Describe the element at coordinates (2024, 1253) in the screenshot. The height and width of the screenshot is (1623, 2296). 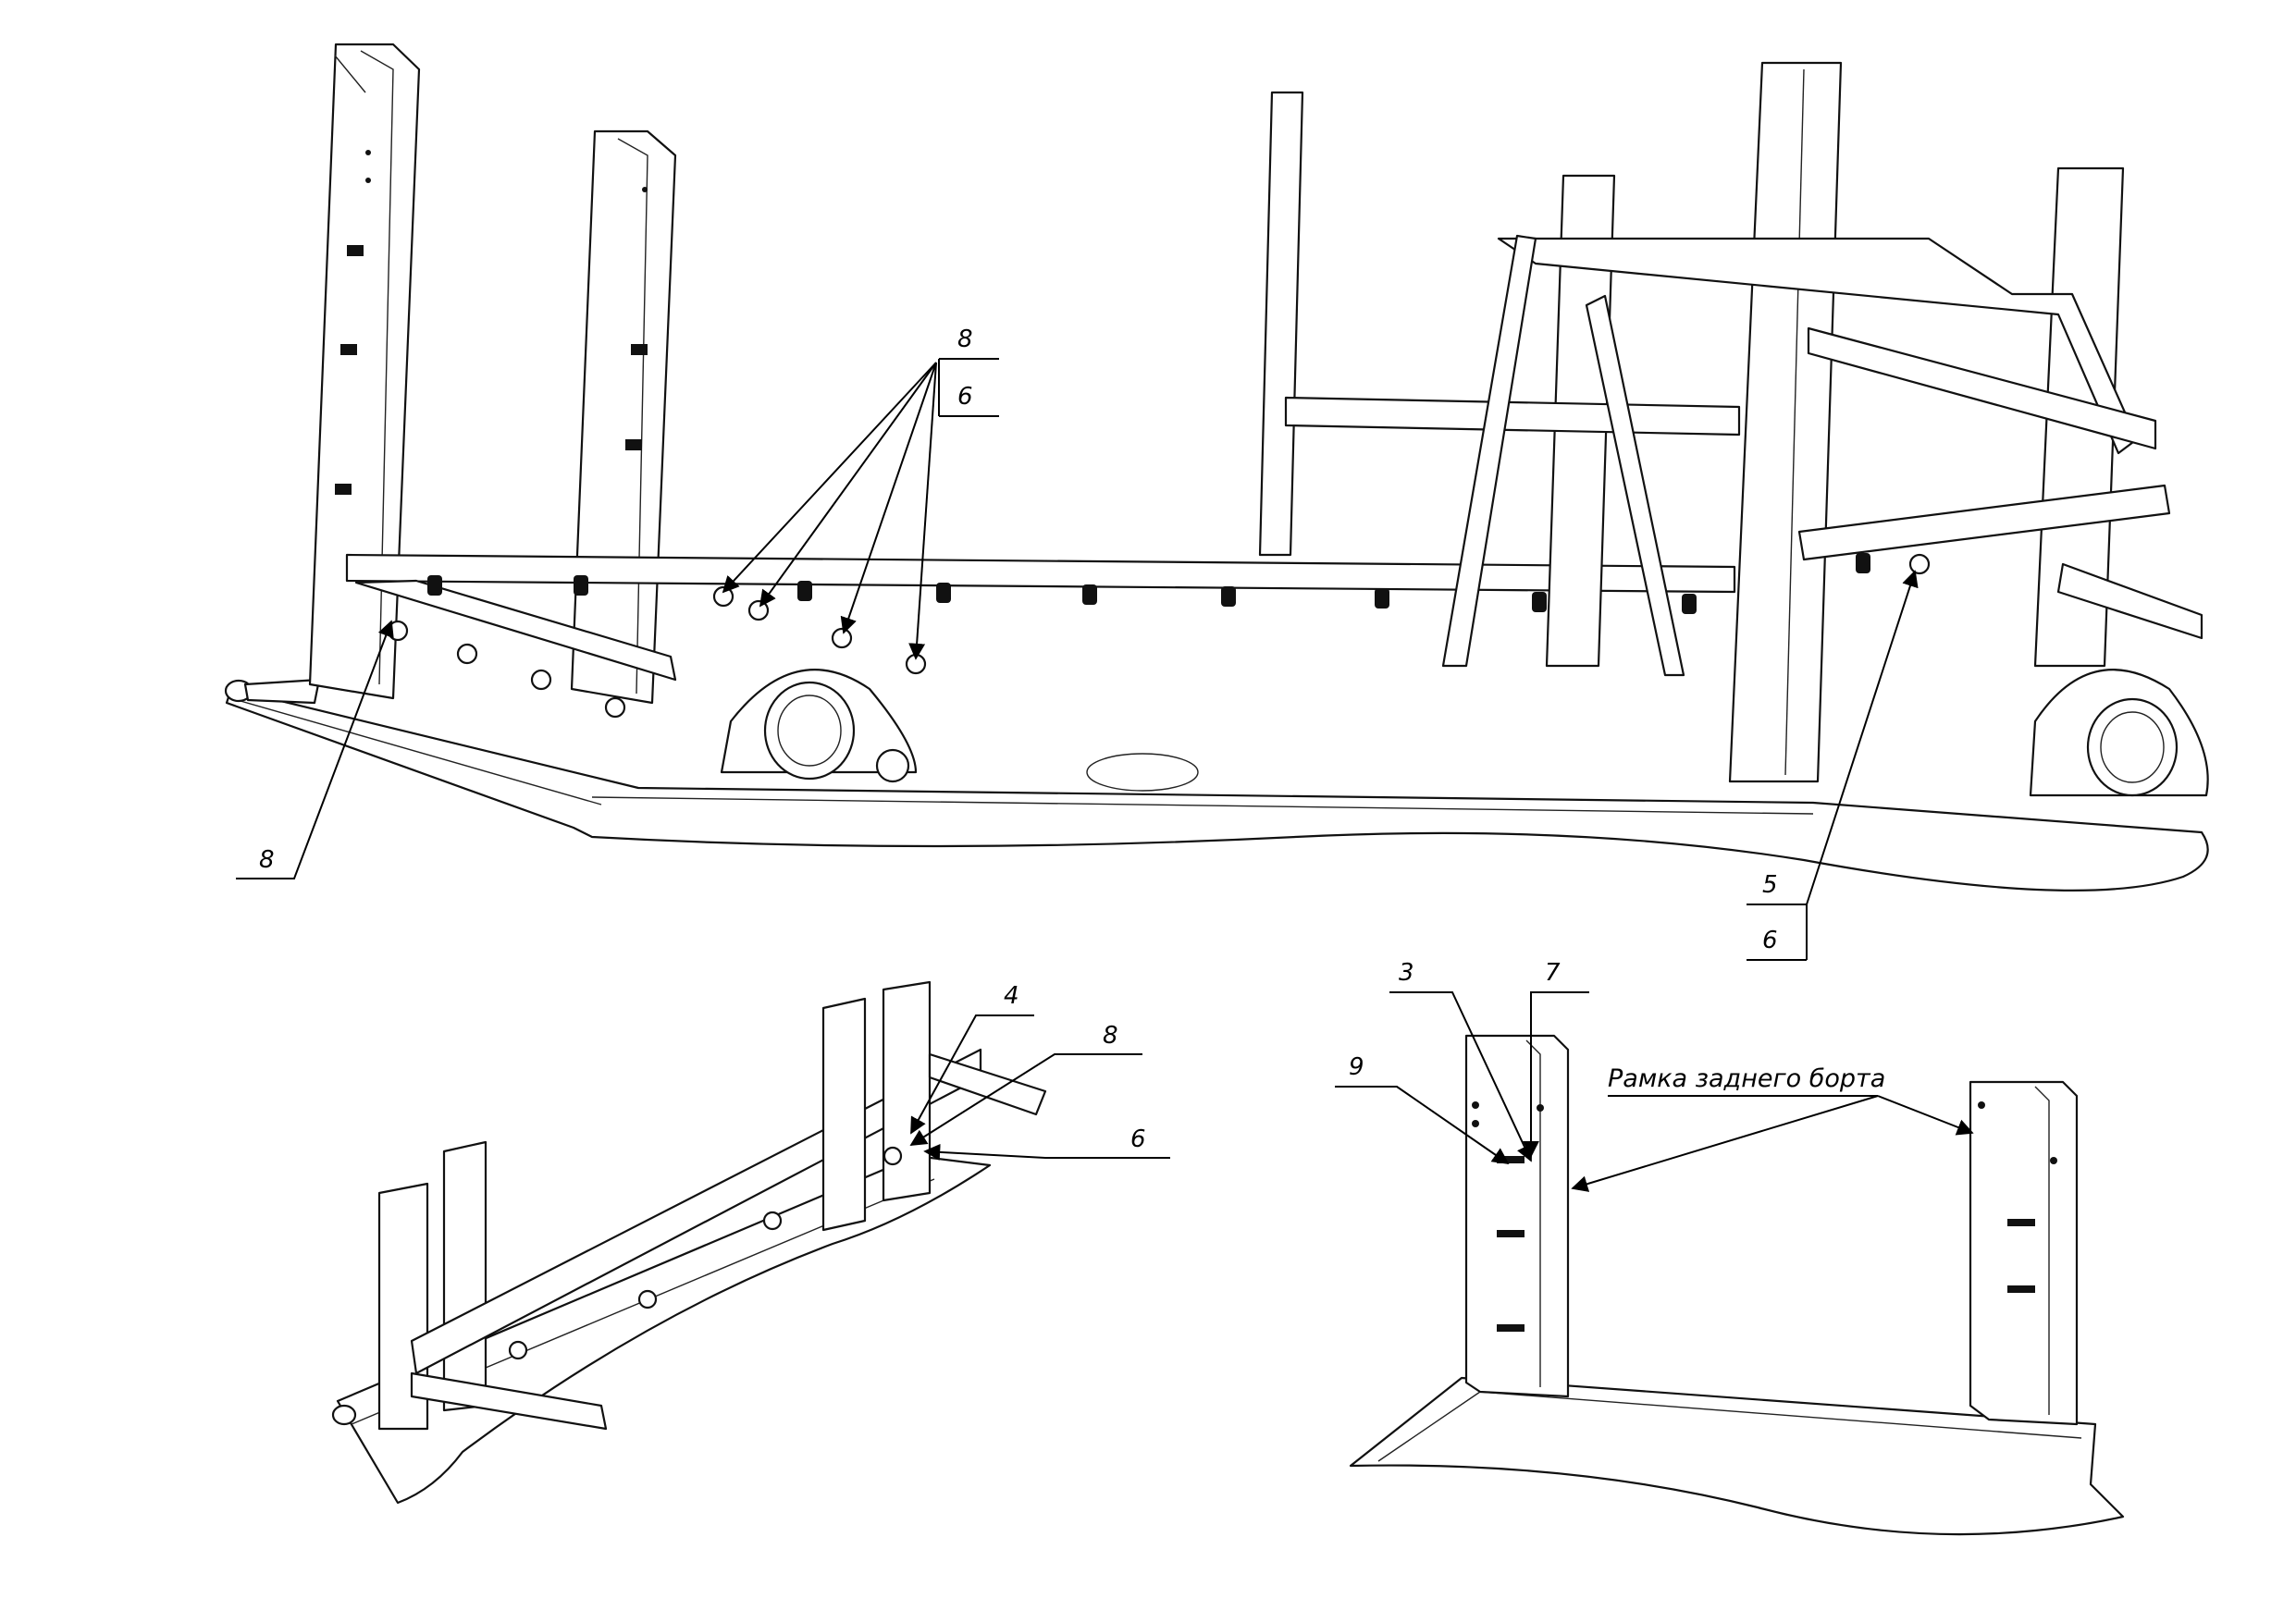
I see `rear-frame-post-right` at that location.